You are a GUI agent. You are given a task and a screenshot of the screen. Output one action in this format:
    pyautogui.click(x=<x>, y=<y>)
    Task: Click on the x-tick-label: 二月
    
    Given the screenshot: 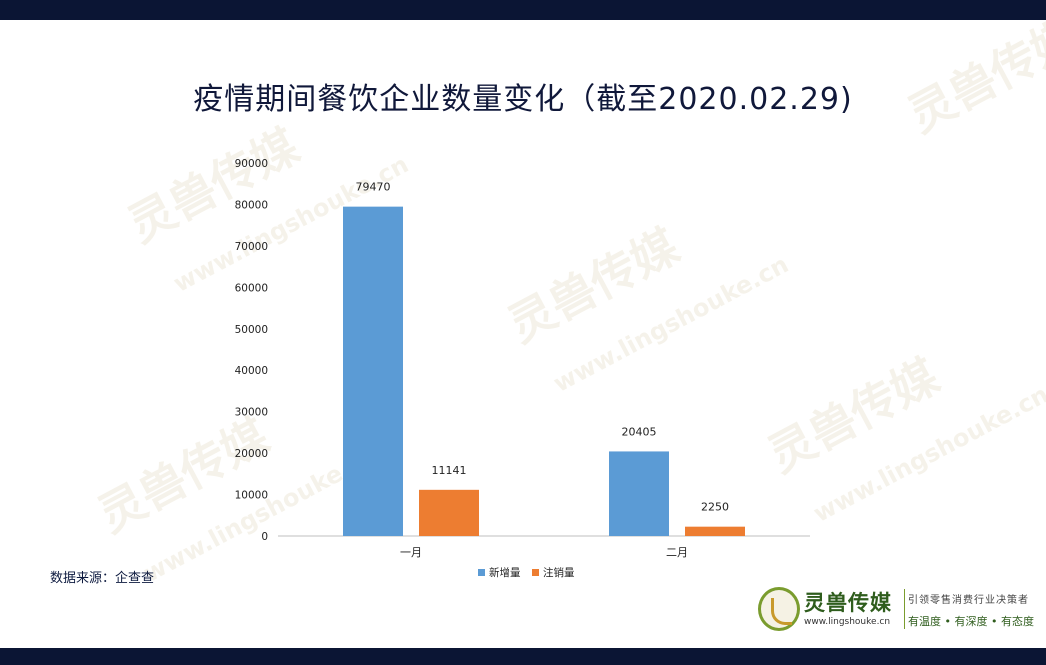 What is the action you would take?
    pyautogui.click(x=677, y=552)
    